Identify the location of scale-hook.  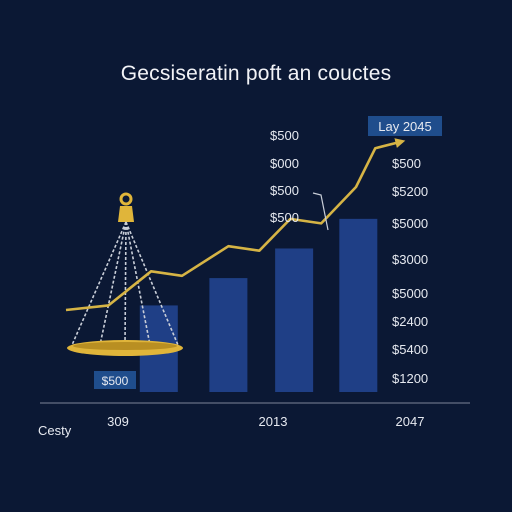
(126, 214).